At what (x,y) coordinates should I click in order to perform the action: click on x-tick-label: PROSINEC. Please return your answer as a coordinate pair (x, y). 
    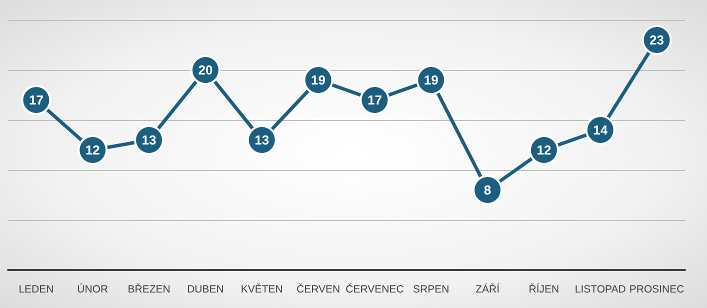
    Looking at the image, I should click on (657, 290).